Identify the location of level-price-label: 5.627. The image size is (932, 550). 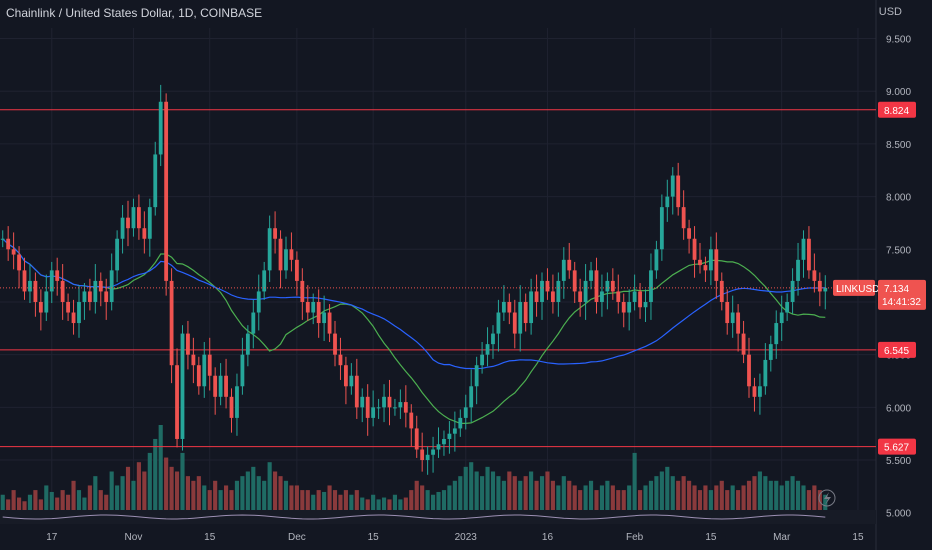
(896, 448).